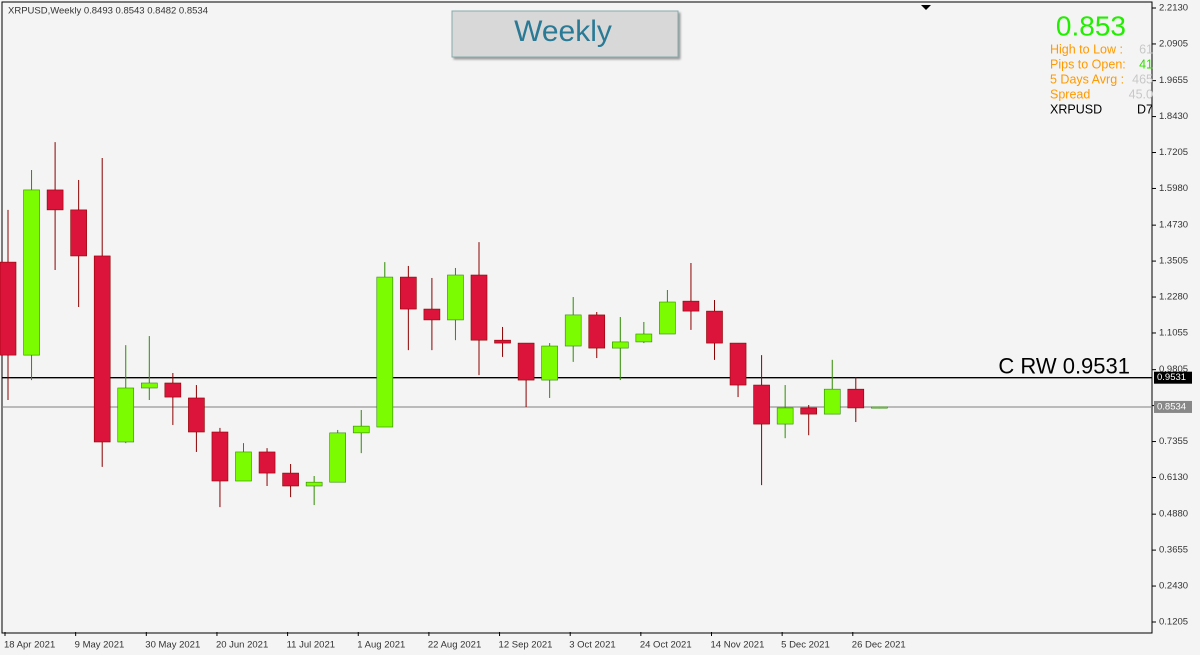  I want to click on x-tick-label: 14 Nov 2021, so click(738, 645).